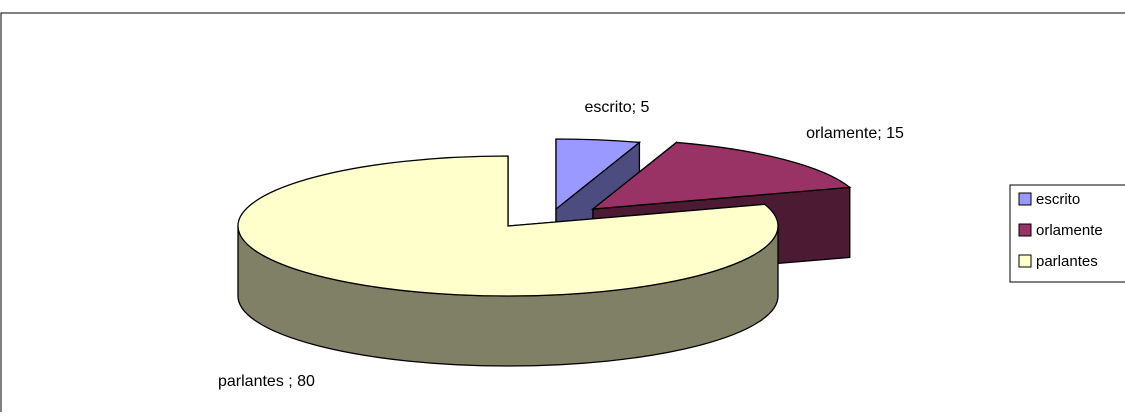  What do you see at coordinates (1025, 199) in the screenshot?
I see `legend-swatch-escrito` at bounding box center [1025, 199].